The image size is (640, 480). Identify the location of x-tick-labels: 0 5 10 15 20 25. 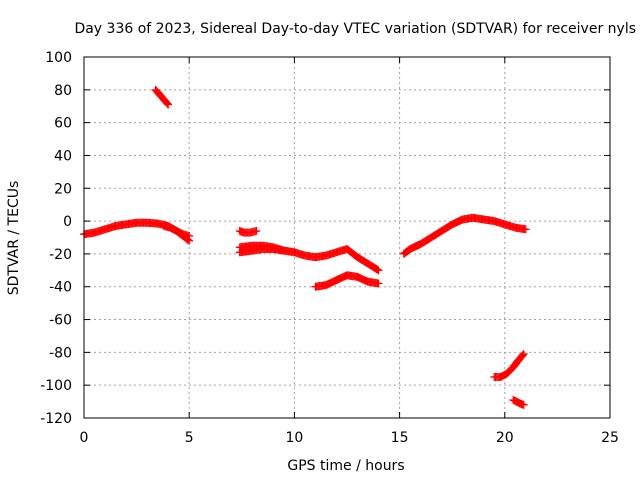
(349, 438).